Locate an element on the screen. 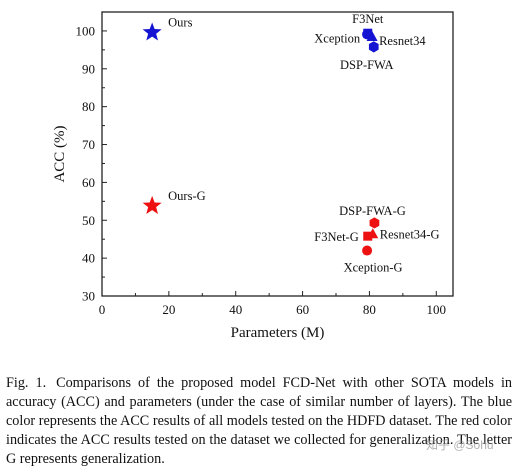 The width and height of the screenshot is (517, 469). resnet34-label: Resnet34 is located at coordinates (402, 41).